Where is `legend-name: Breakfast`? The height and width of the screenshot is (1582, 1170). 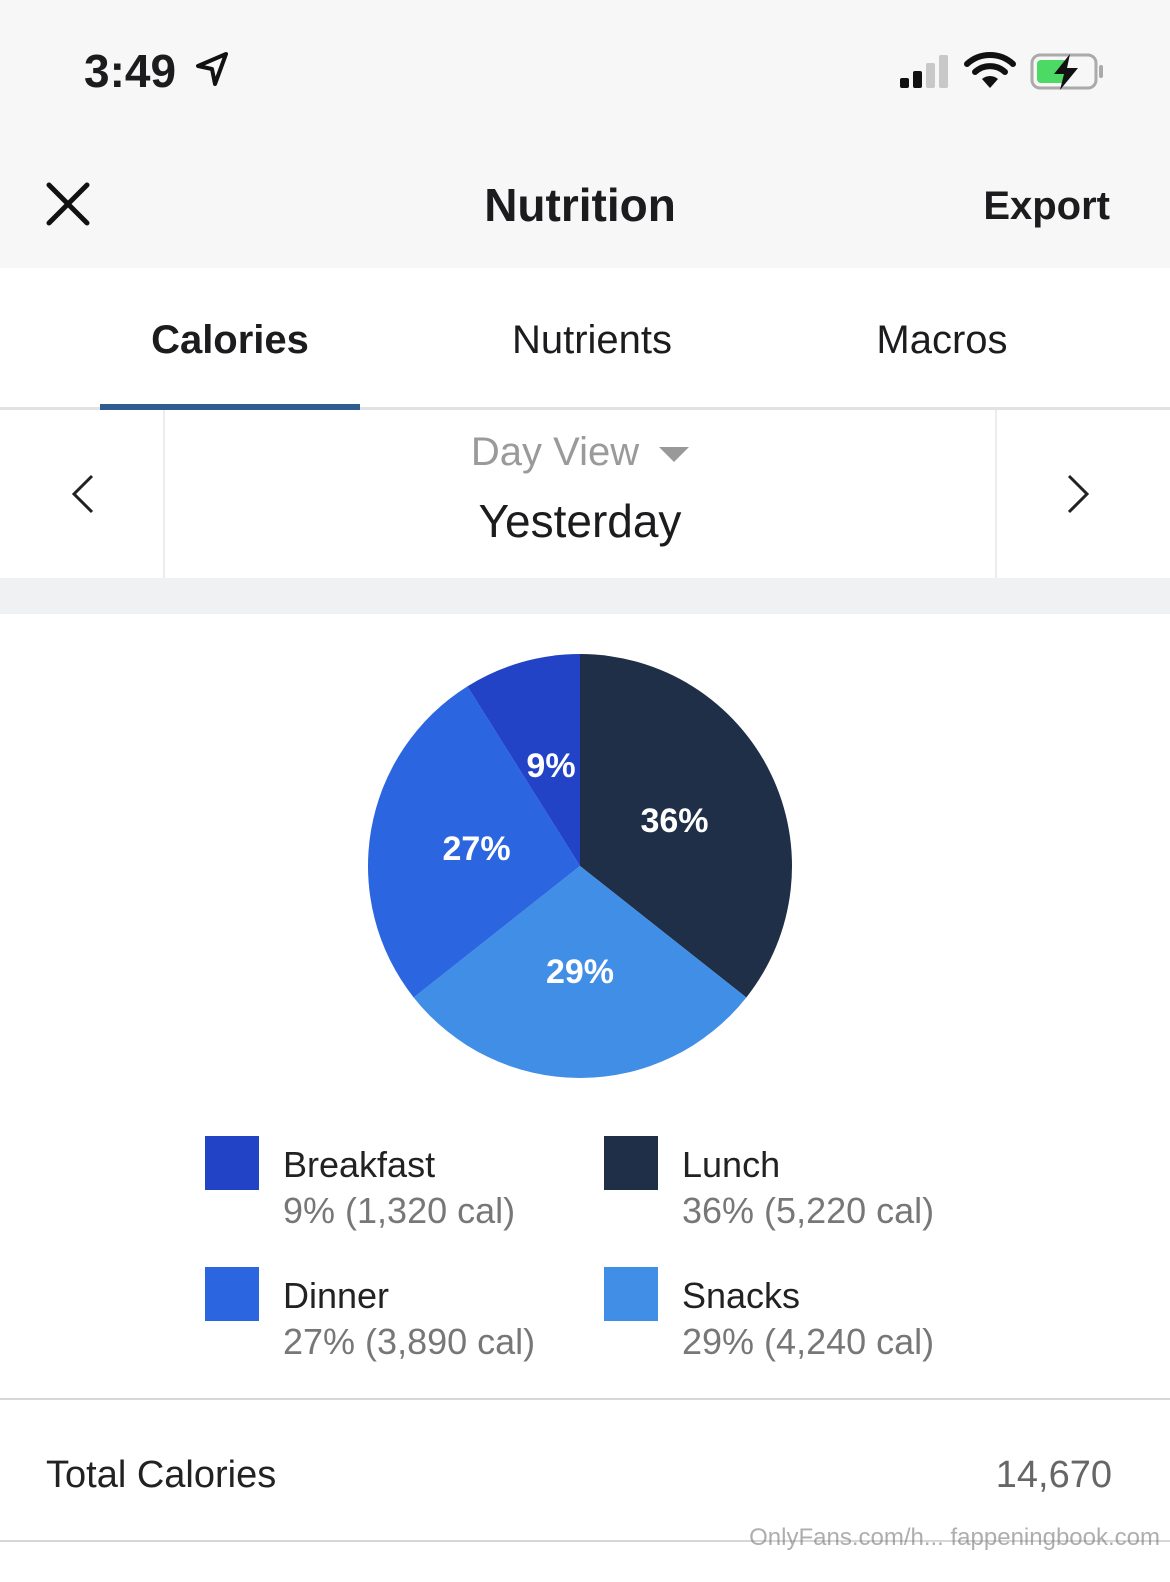
legend-name: Breakfast is located at coordinates (359, 1164).